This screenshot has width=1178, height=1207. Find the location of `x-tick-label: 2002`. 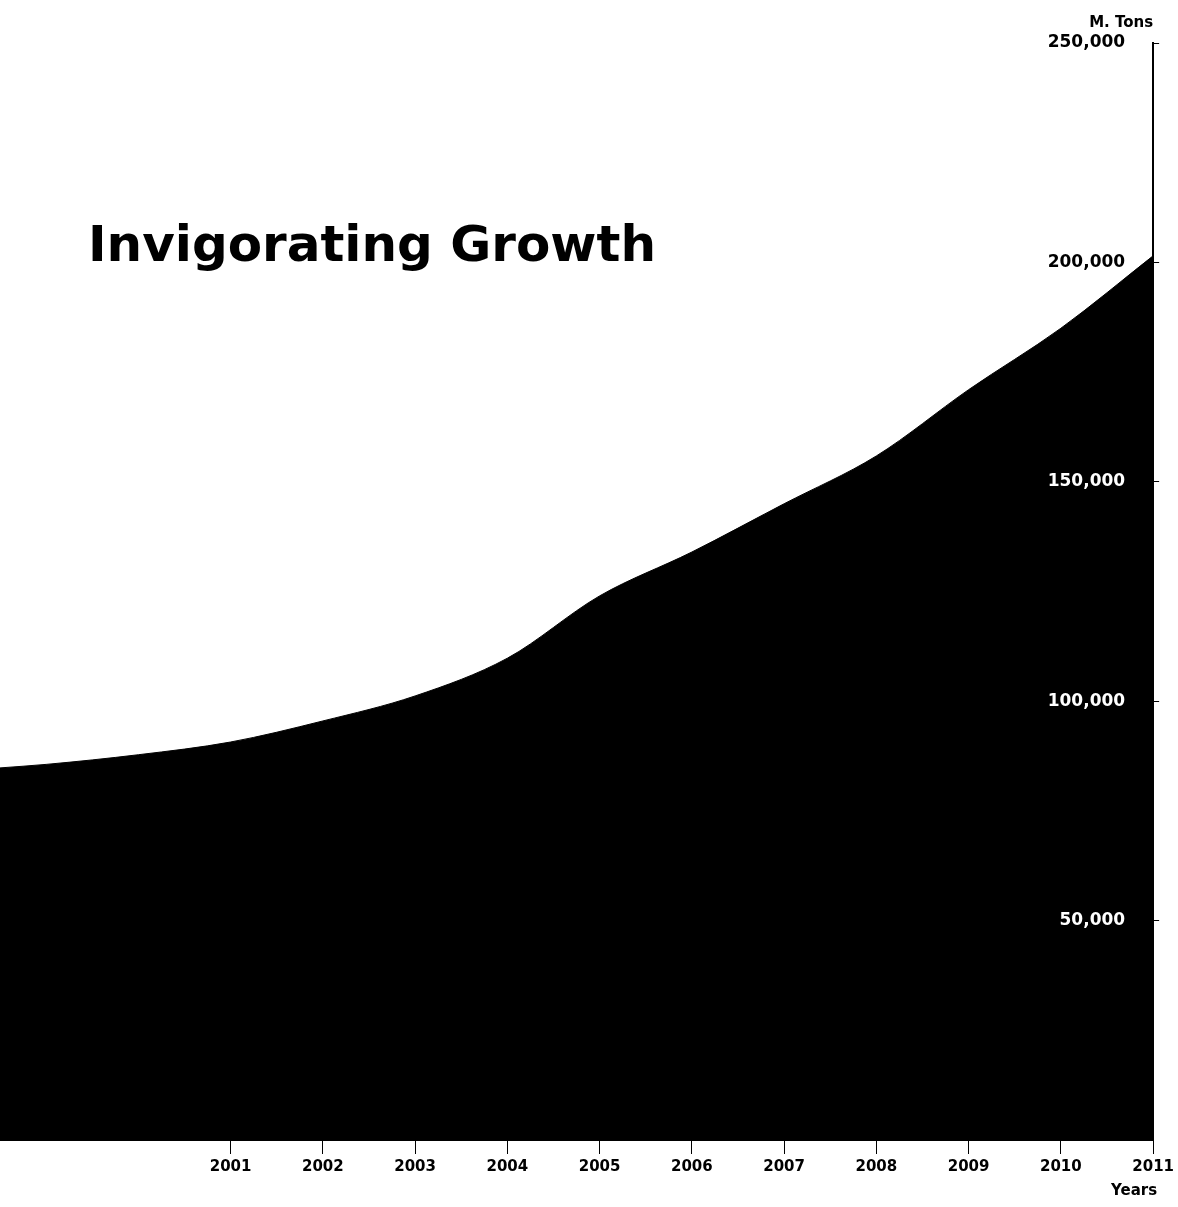

x-tick-label: 2002 is located at coordinates (323, 1165).